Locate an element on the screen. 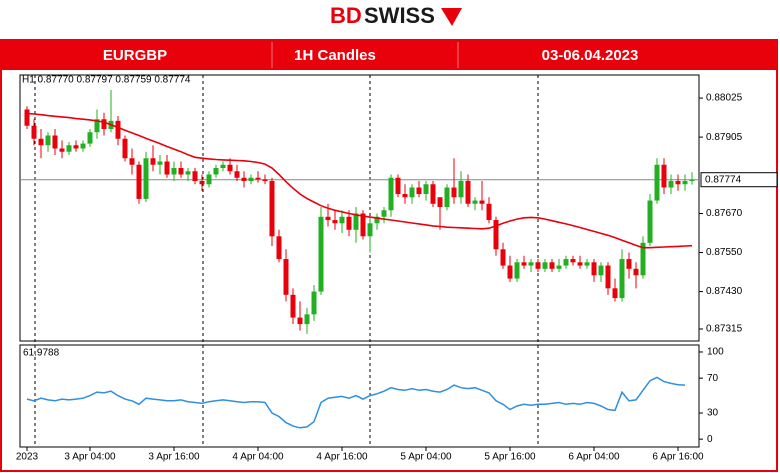 The height and width of the screenshot is (473, 780). current-price-label: 0.87774 is located at coordinates (723, 179).